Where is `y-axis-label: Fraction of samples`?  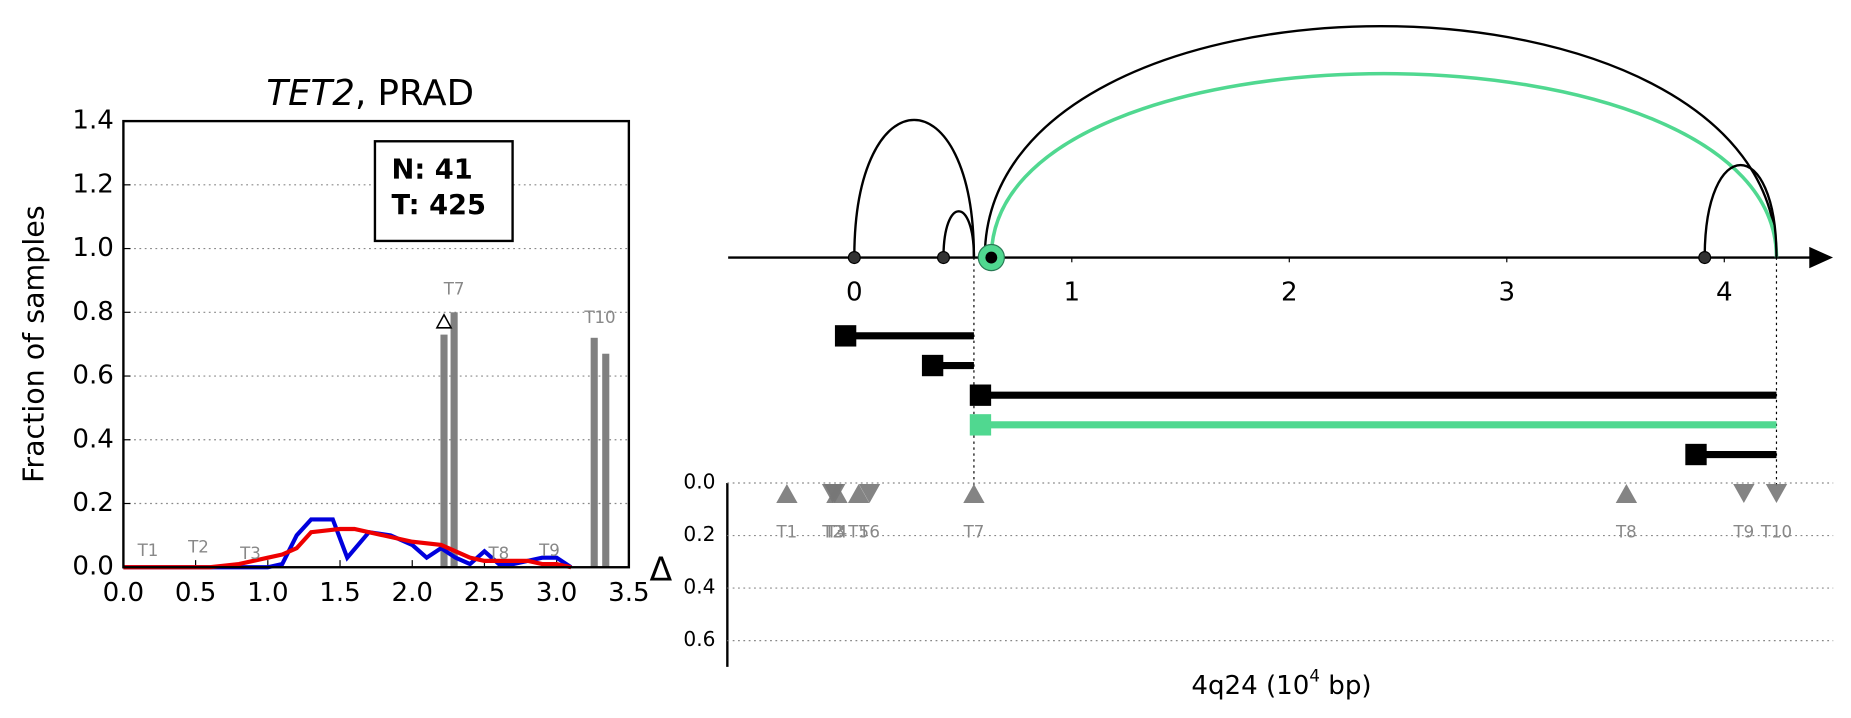
y-axis-label: Fraction of samples is located at coordinates (34, 344).